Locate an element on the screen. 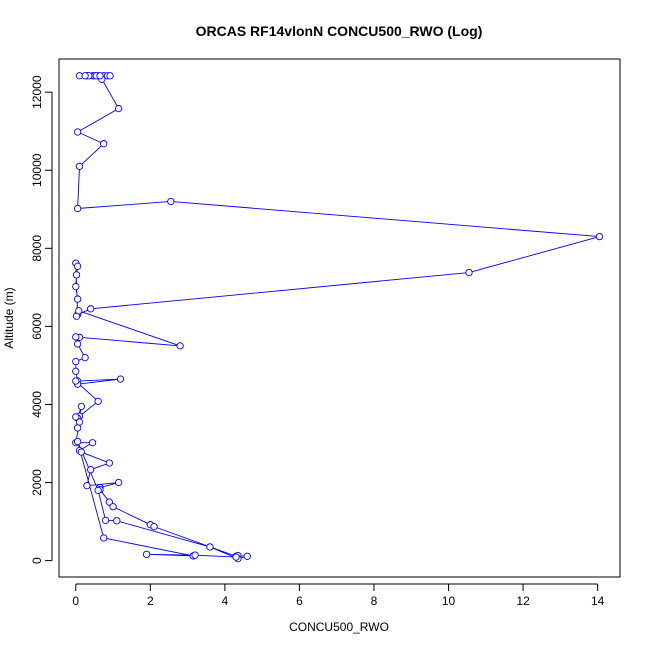  x-tick-label: 0 is located at coordinates (75, 601).